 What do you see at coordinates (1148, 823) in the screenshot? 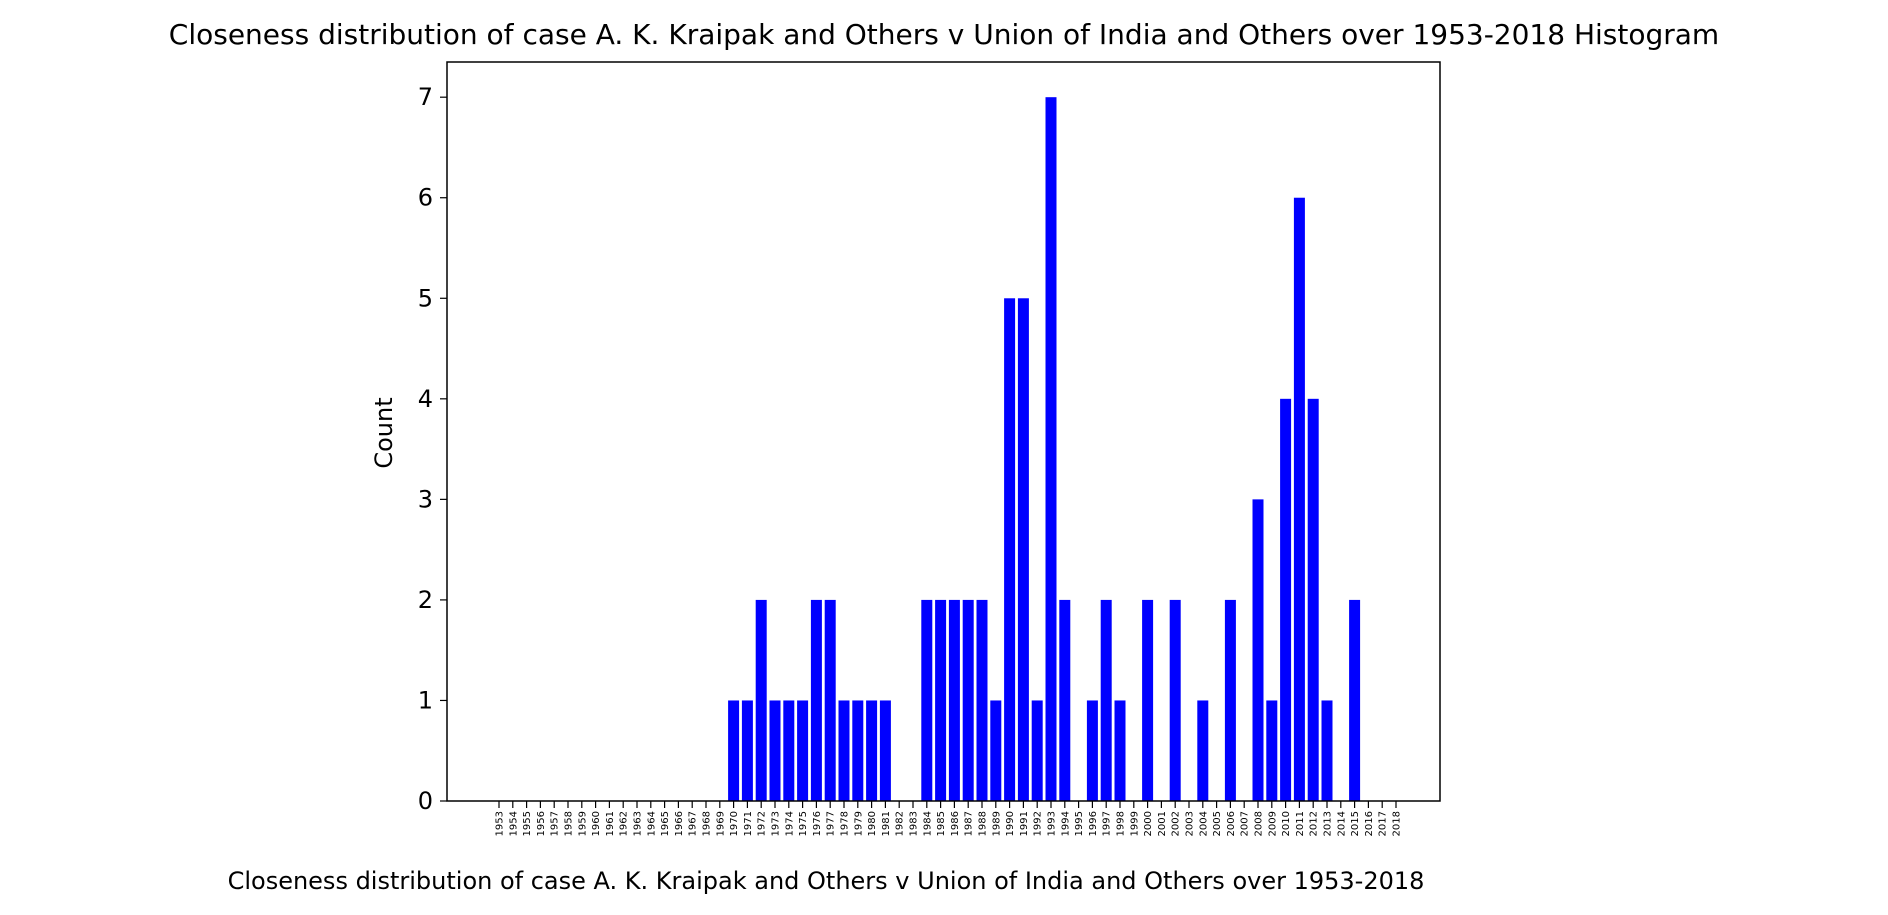
I see `x-tick-label-2000: 2000` at bounding box center [1148, 823].